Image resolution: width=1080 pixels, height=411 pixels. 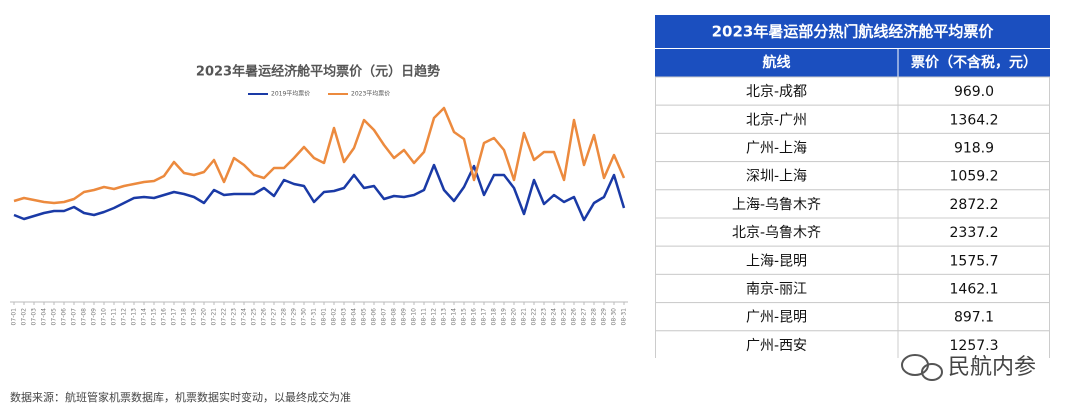 What do you see at coordinates (484, 317) in the screenshot?
I see `x-tick-label: 08-17` at bounding box center [484, 317].